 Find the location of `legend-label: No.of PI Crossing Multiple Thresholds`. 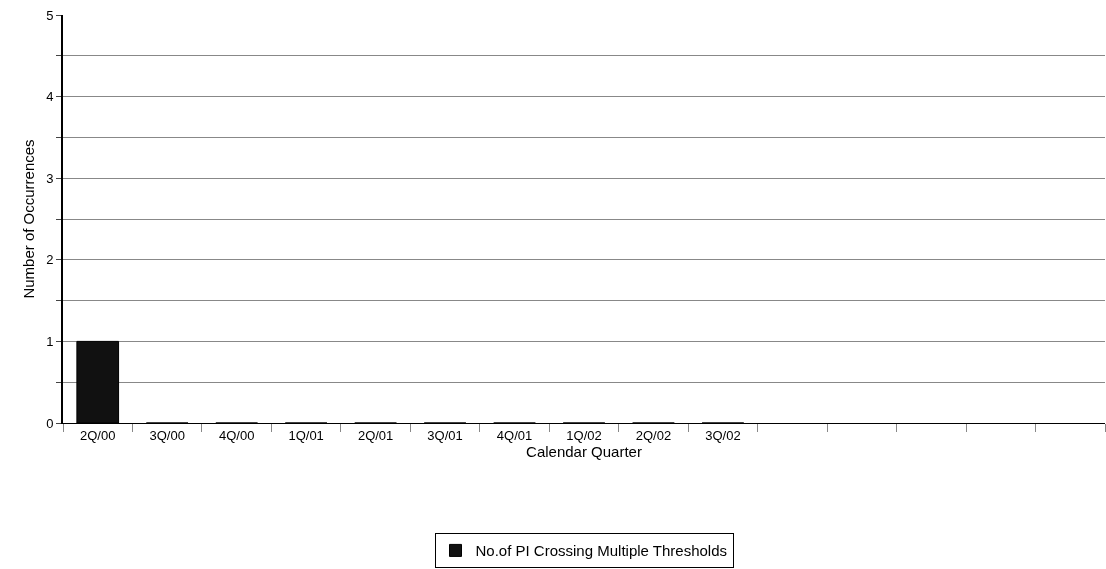

legend-label: No.of PI Crossing Multiple Thresholds is located at coordinates (601, 551).